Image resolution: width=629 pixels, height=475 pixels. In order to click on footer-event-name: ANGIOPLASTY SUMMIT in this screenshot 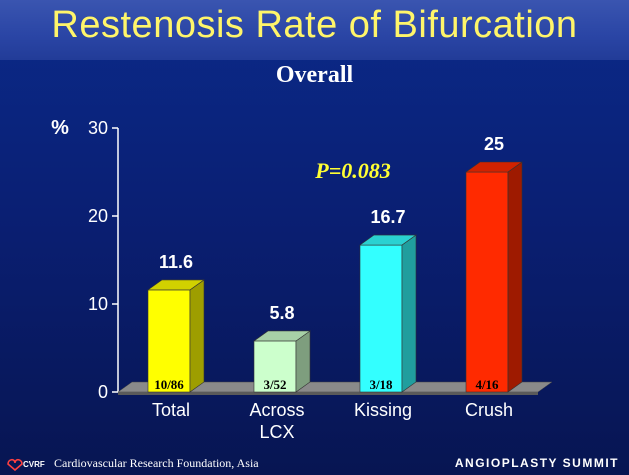, I will do `click(536, 463)`.